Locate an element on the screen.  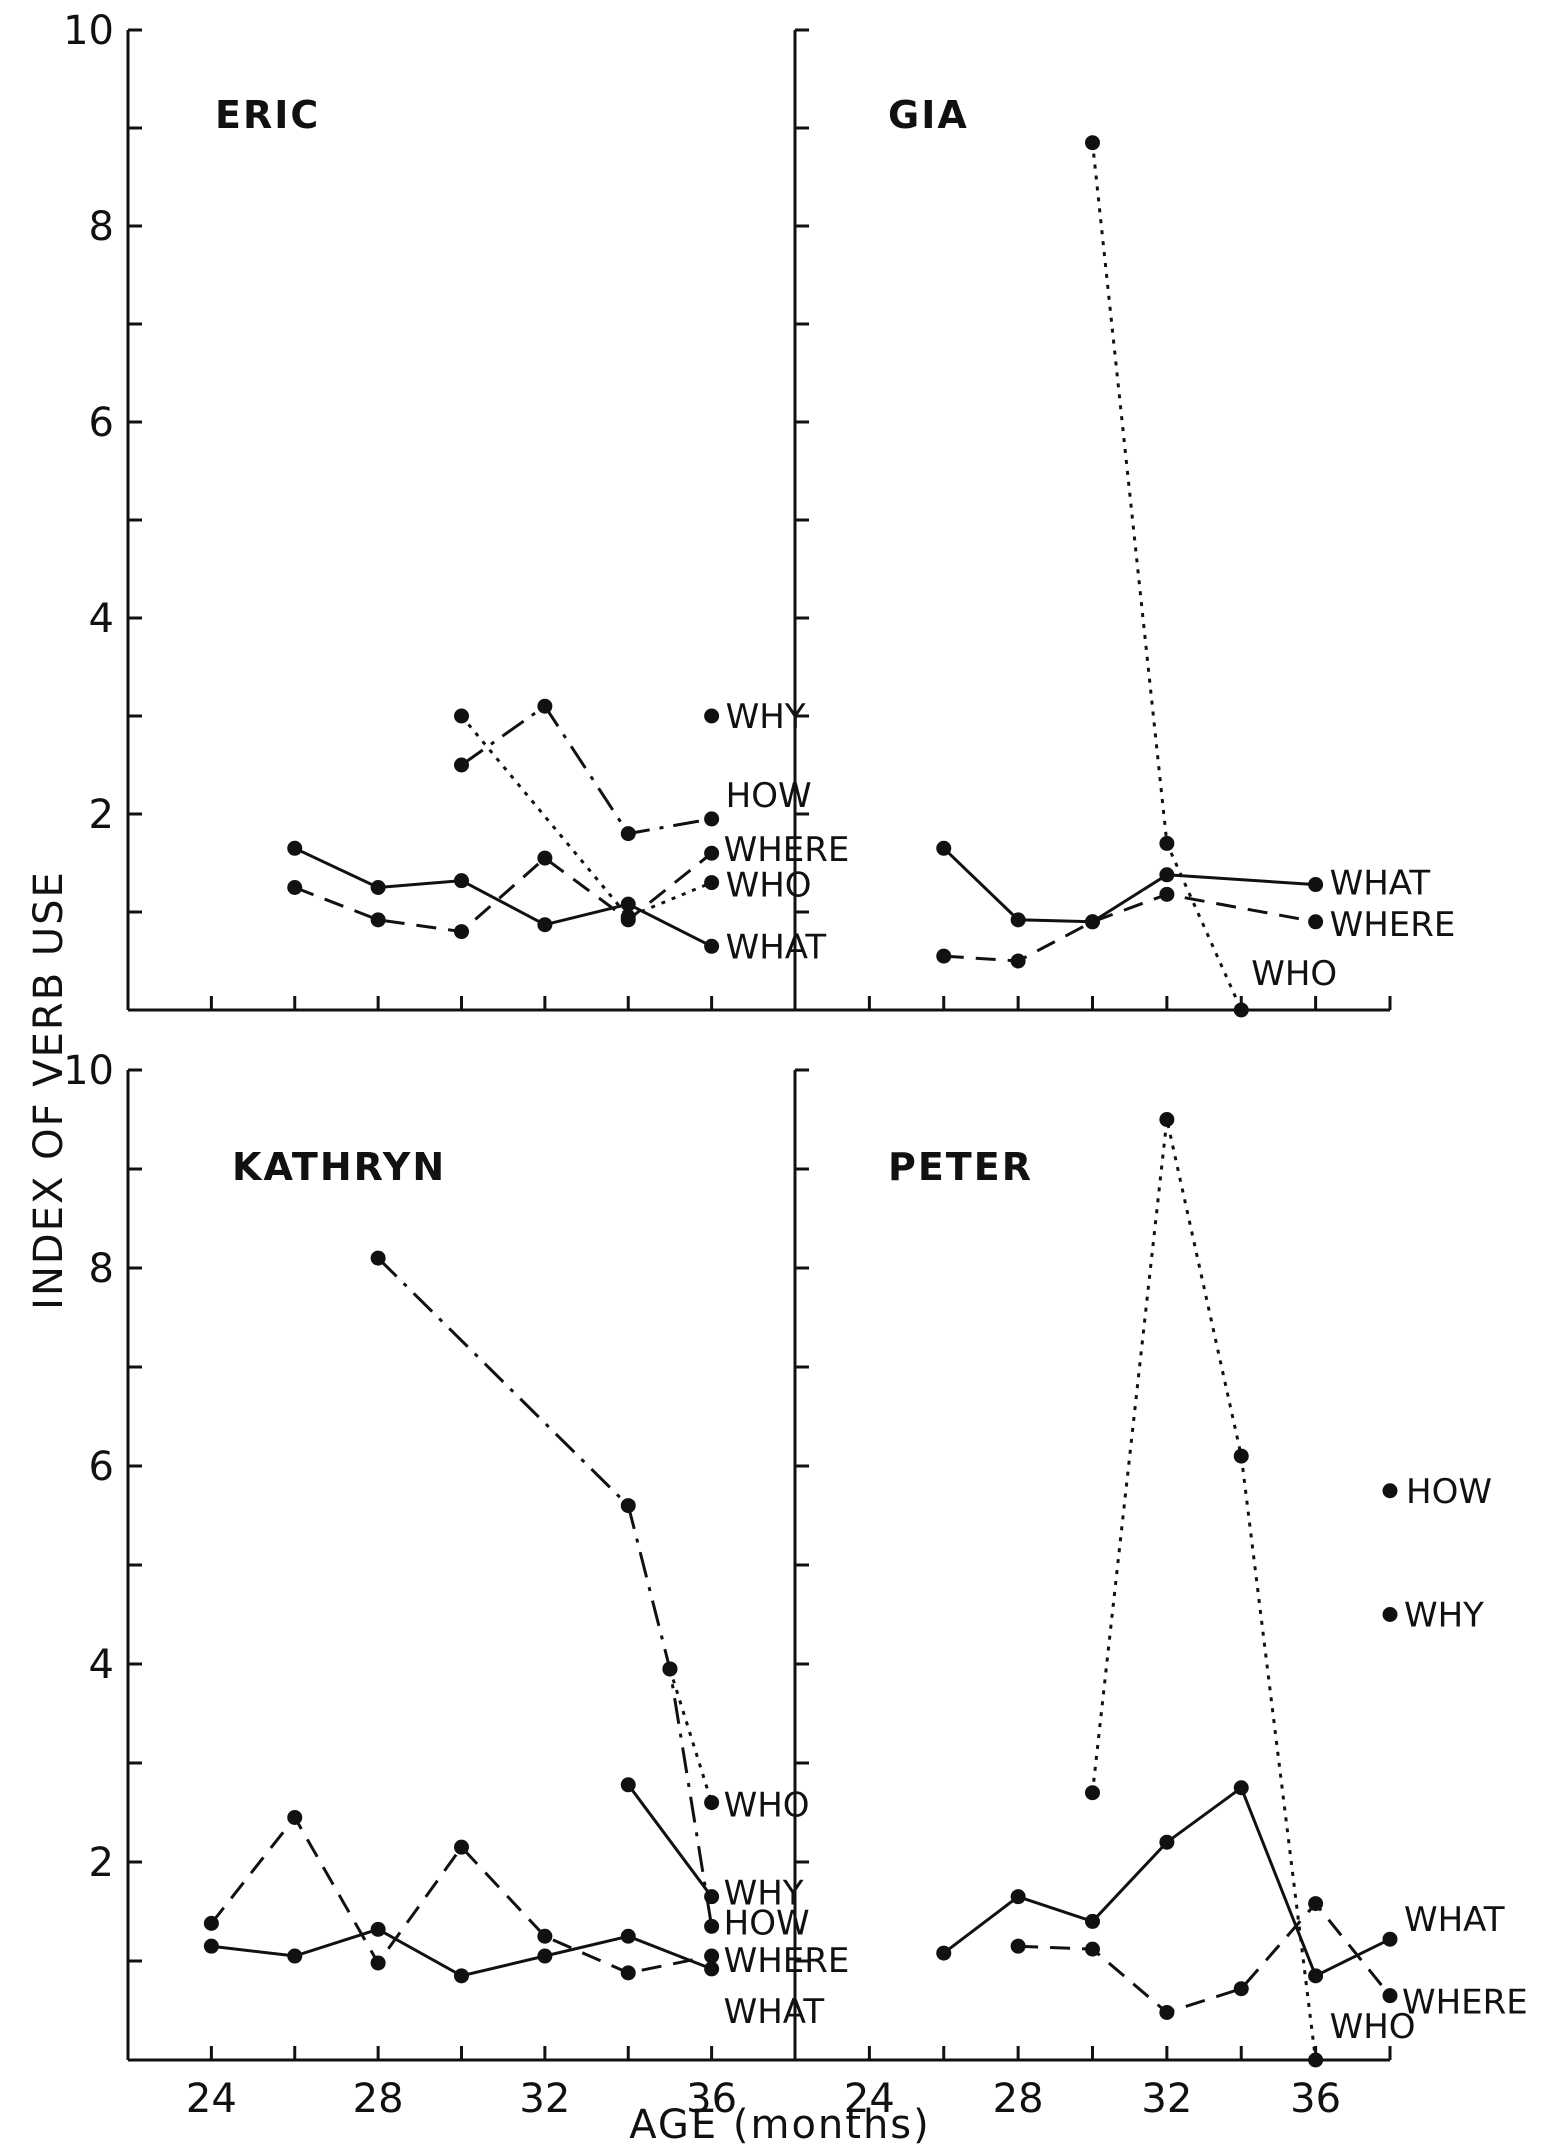
kathryn-series-how-label: HOW is located at coordinates (767, 1923).